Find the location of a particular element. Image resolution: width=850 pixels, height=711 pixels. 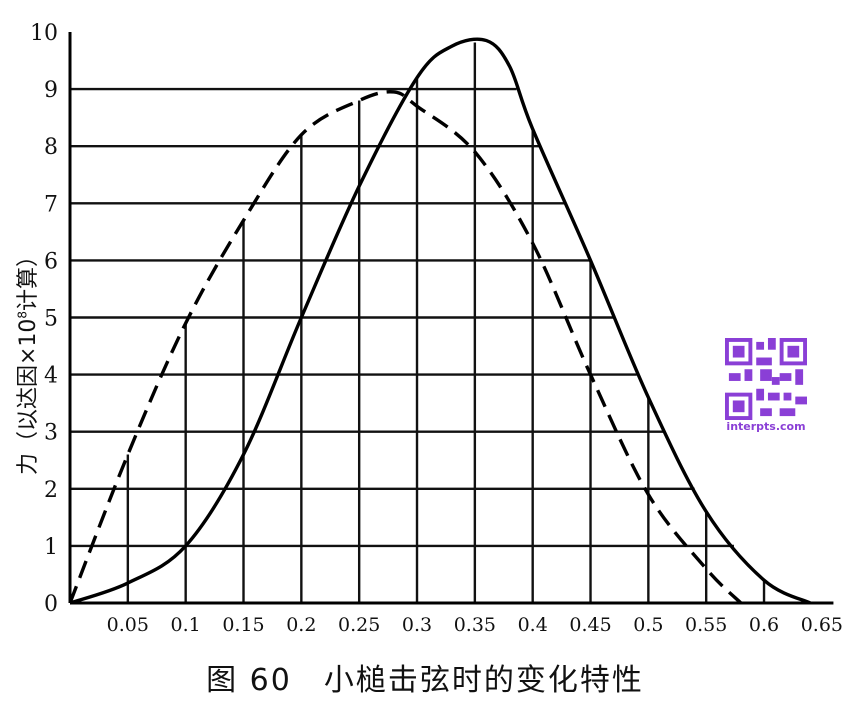

x-tick-label-2: 0.15 is located at coordinates (243, 625).